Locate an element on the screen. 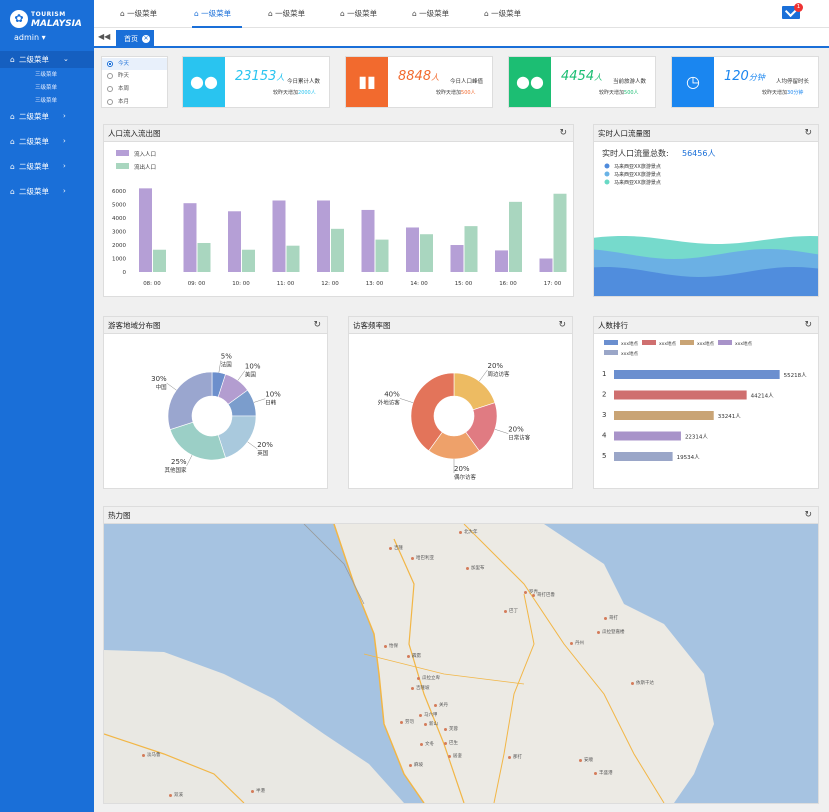  y-tick-label: 6000 is located at coordinates (119, 192).